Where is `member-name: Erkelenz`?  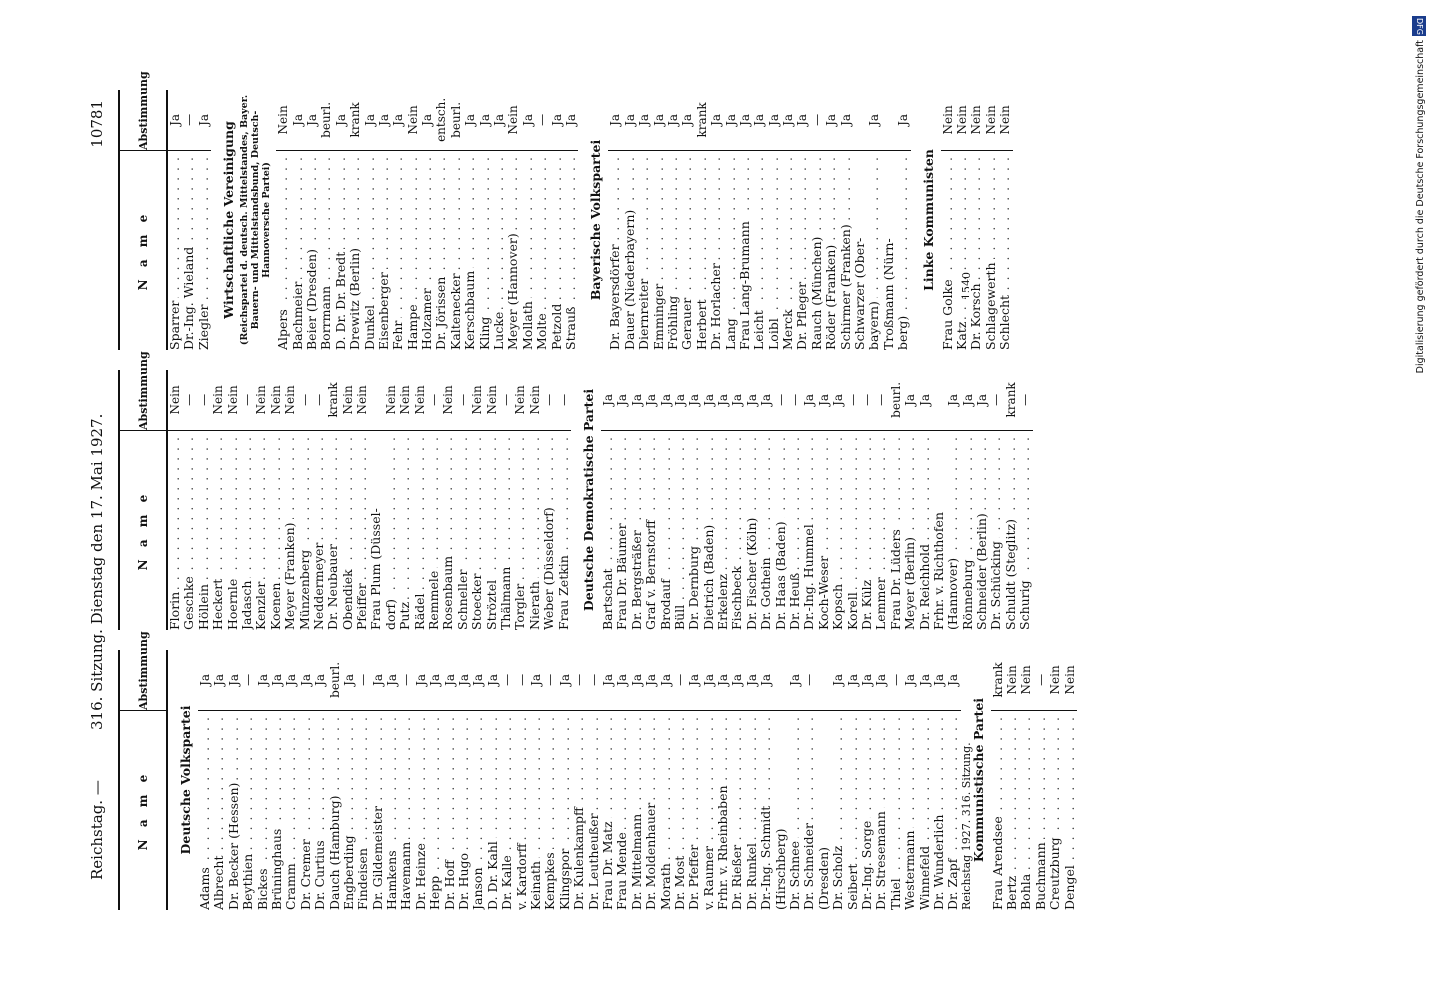
member-name: Erkelenz is located at coordinates (723, 600).